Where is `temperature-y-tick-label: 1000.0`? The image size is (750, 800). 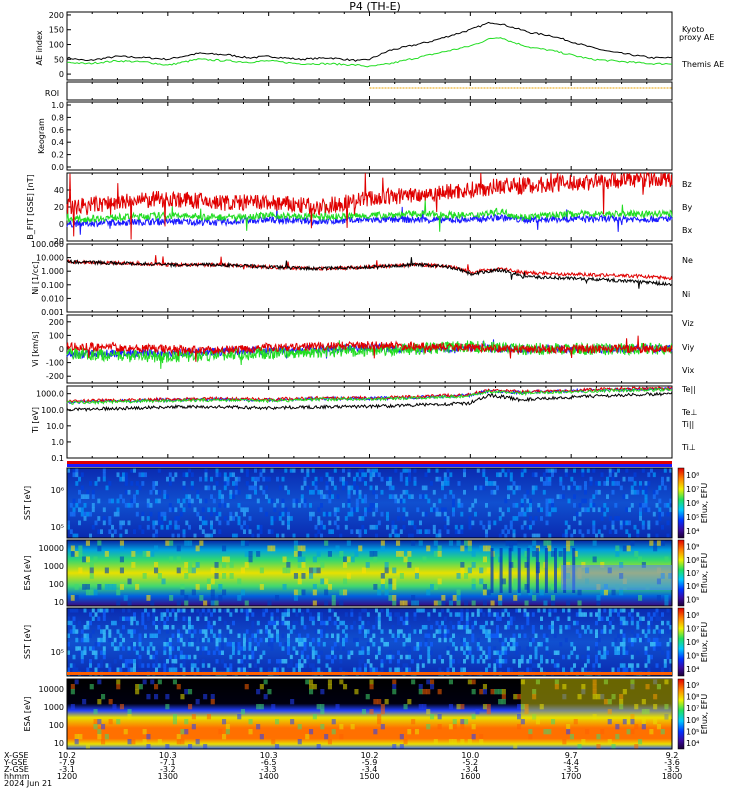
temperature-y-tick-label: 1000.0 is located at coordinates (50, 394).